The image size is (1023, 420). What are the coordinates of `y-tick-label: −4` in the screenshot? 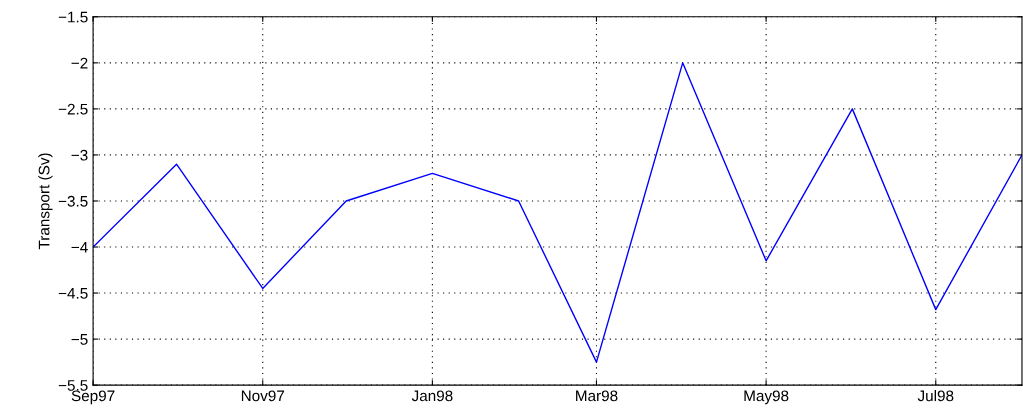 It's located at (79, 247).